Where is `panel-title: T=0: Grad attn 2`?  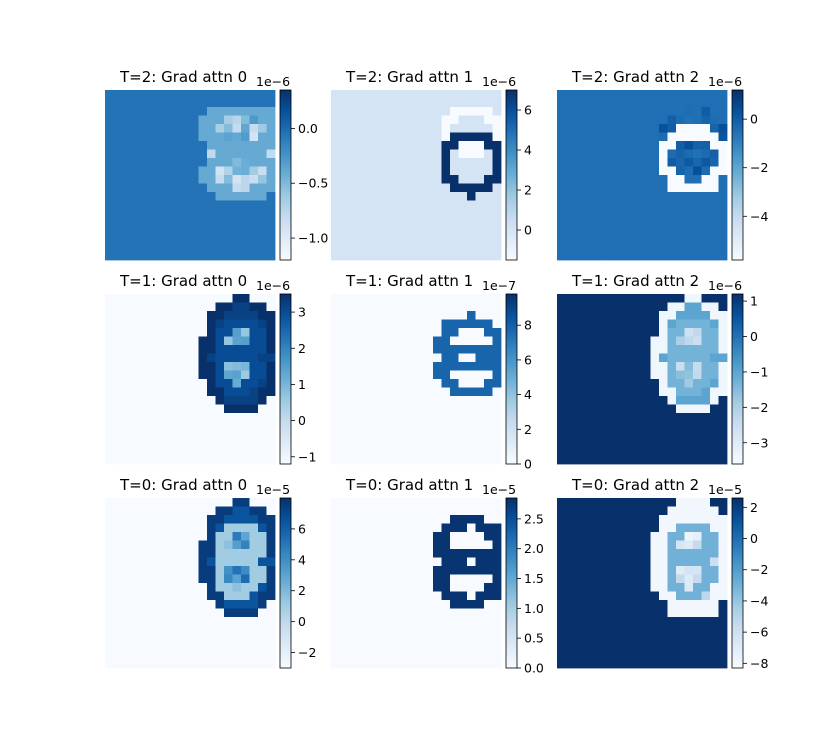
panel-title: T=0: Grad attn 2 is located at coordinates (635, 485).